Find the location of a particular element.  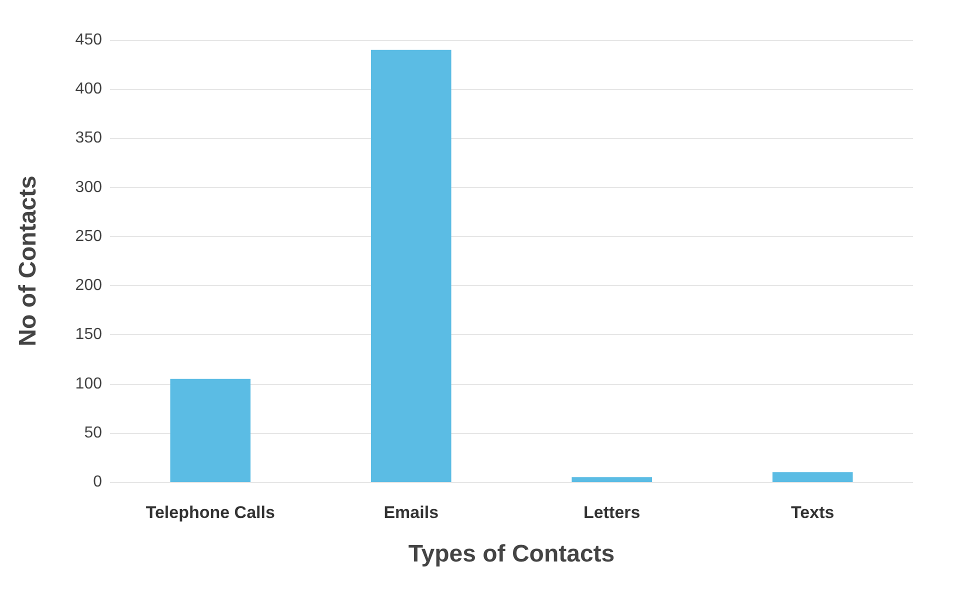

y-tick-label: 400 is located at coordinates (88, 89).